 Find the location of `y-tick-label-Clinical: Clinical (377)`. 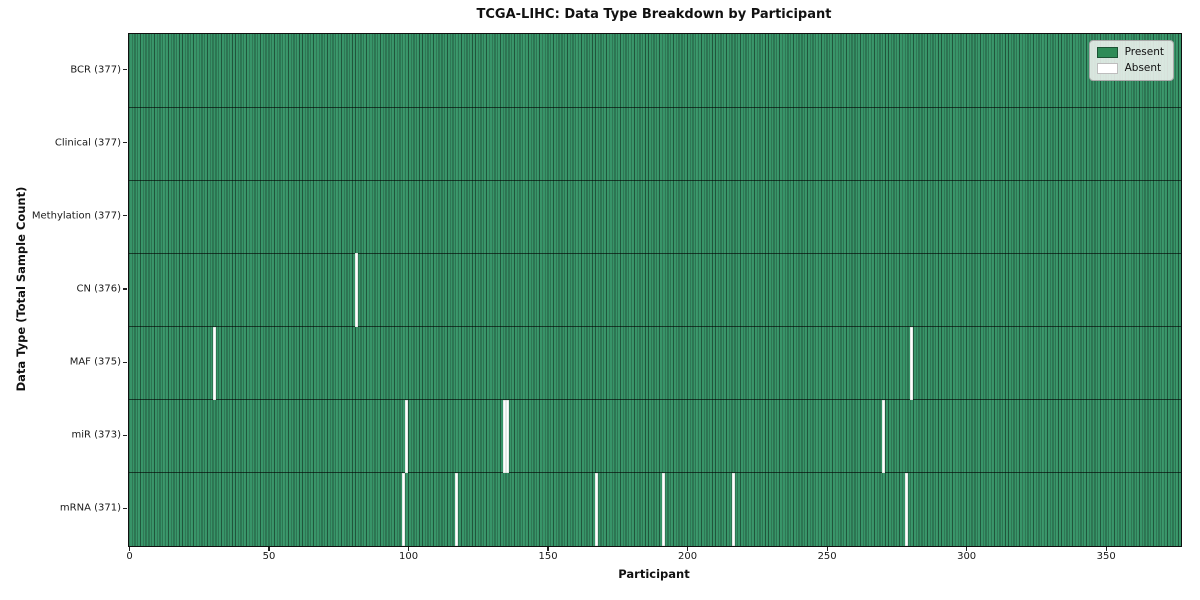

y-tick-label-Clinical: Clinical (377) is located at coordinates (87, 143).